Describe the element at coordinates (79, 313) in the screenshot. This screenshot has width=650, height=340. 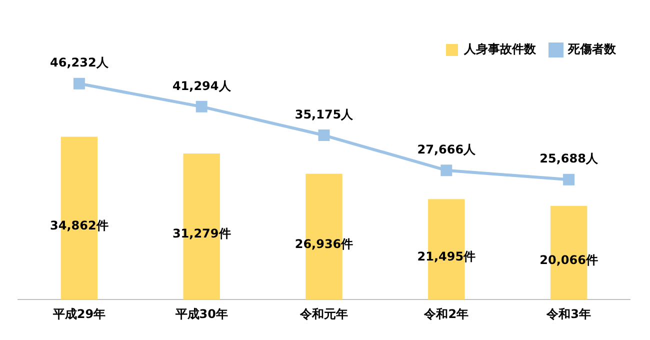
I see `x-tick-label: 平成29年` at that location.